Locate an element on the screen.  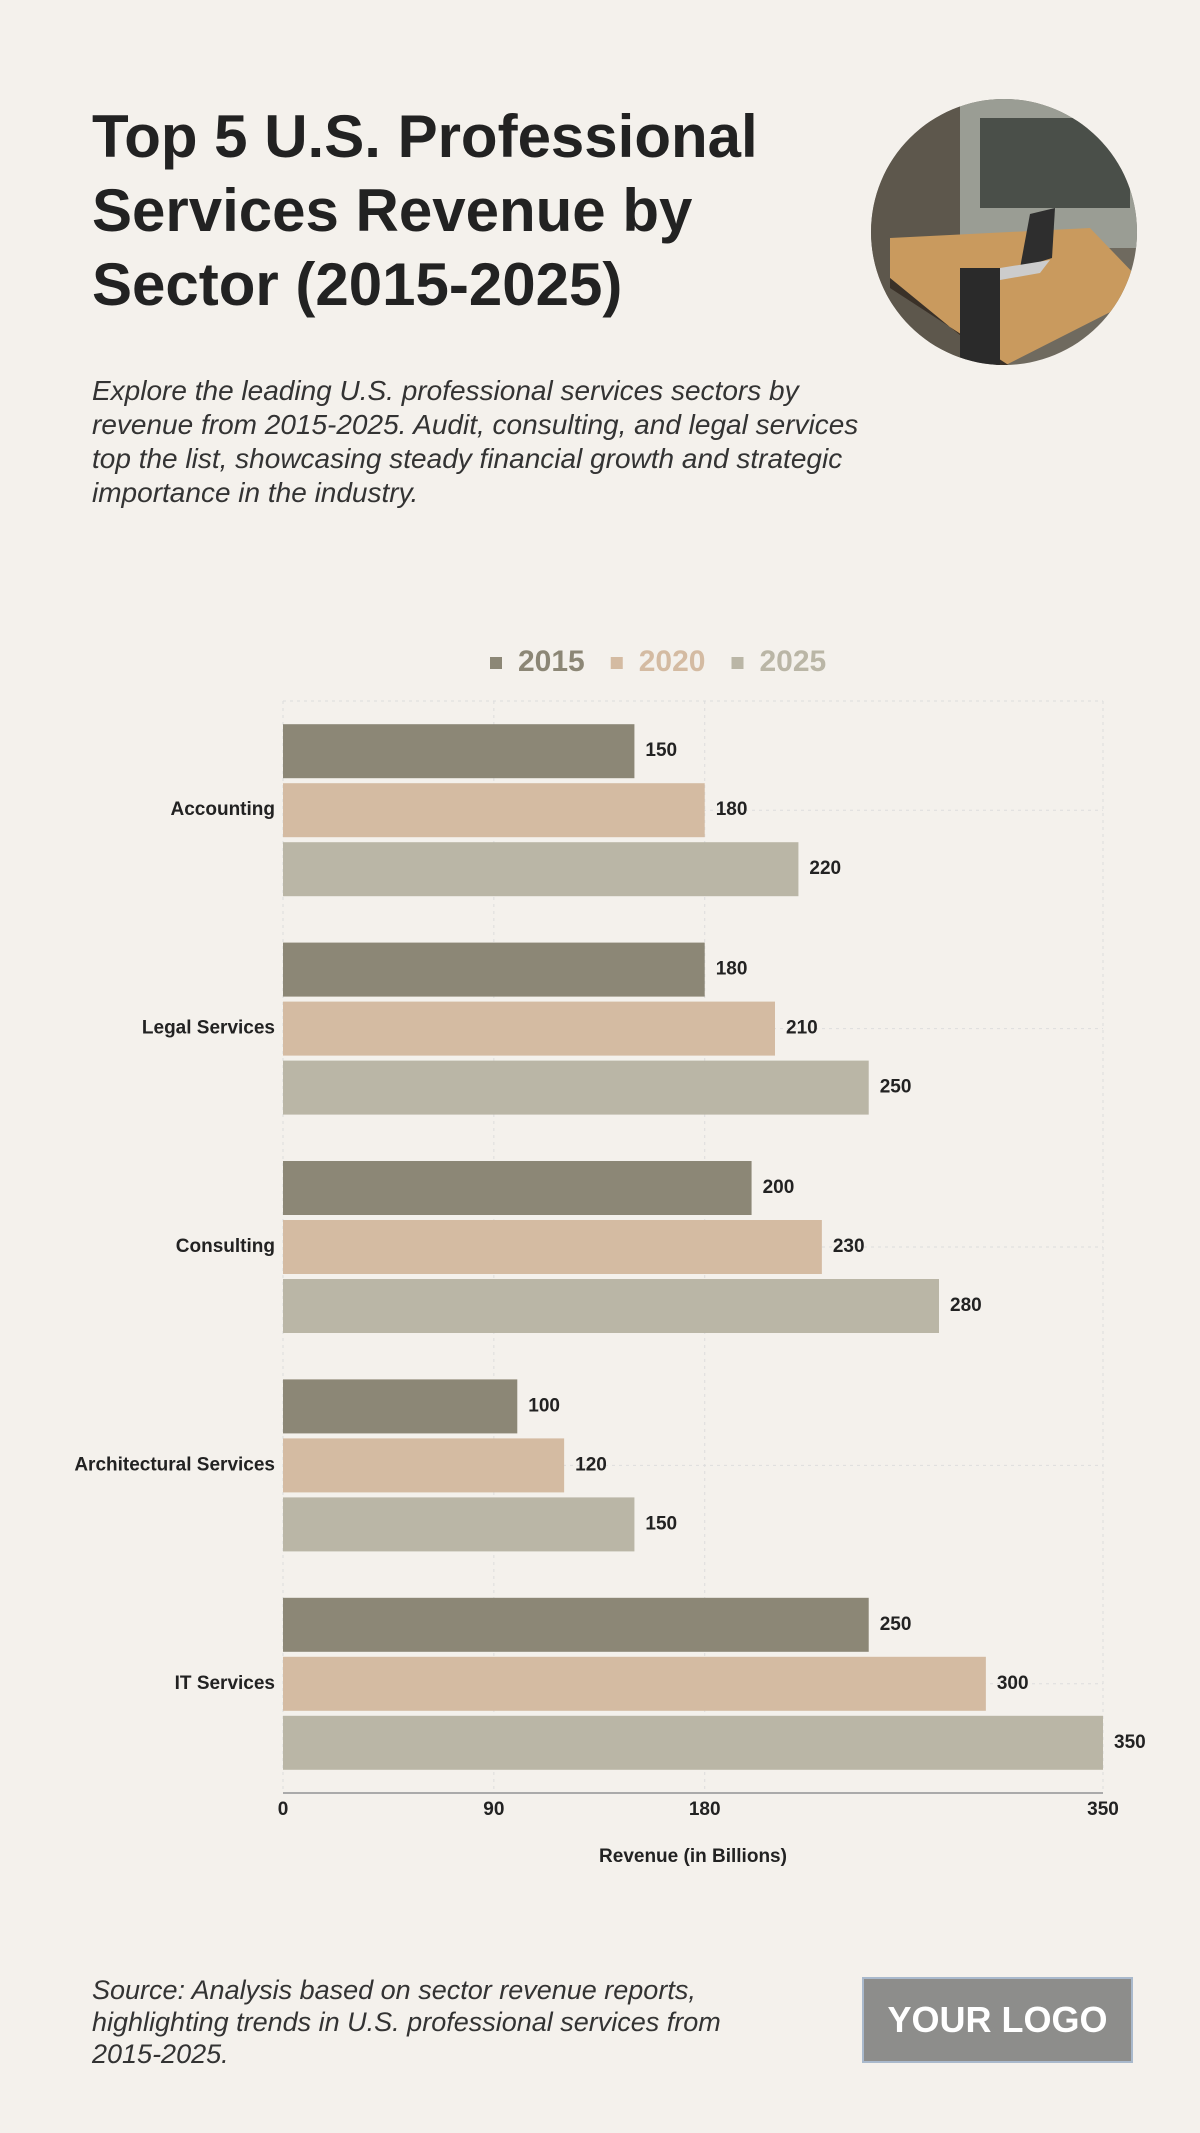
y-tick-label: IT Services is located at coordinates (225, 1683).